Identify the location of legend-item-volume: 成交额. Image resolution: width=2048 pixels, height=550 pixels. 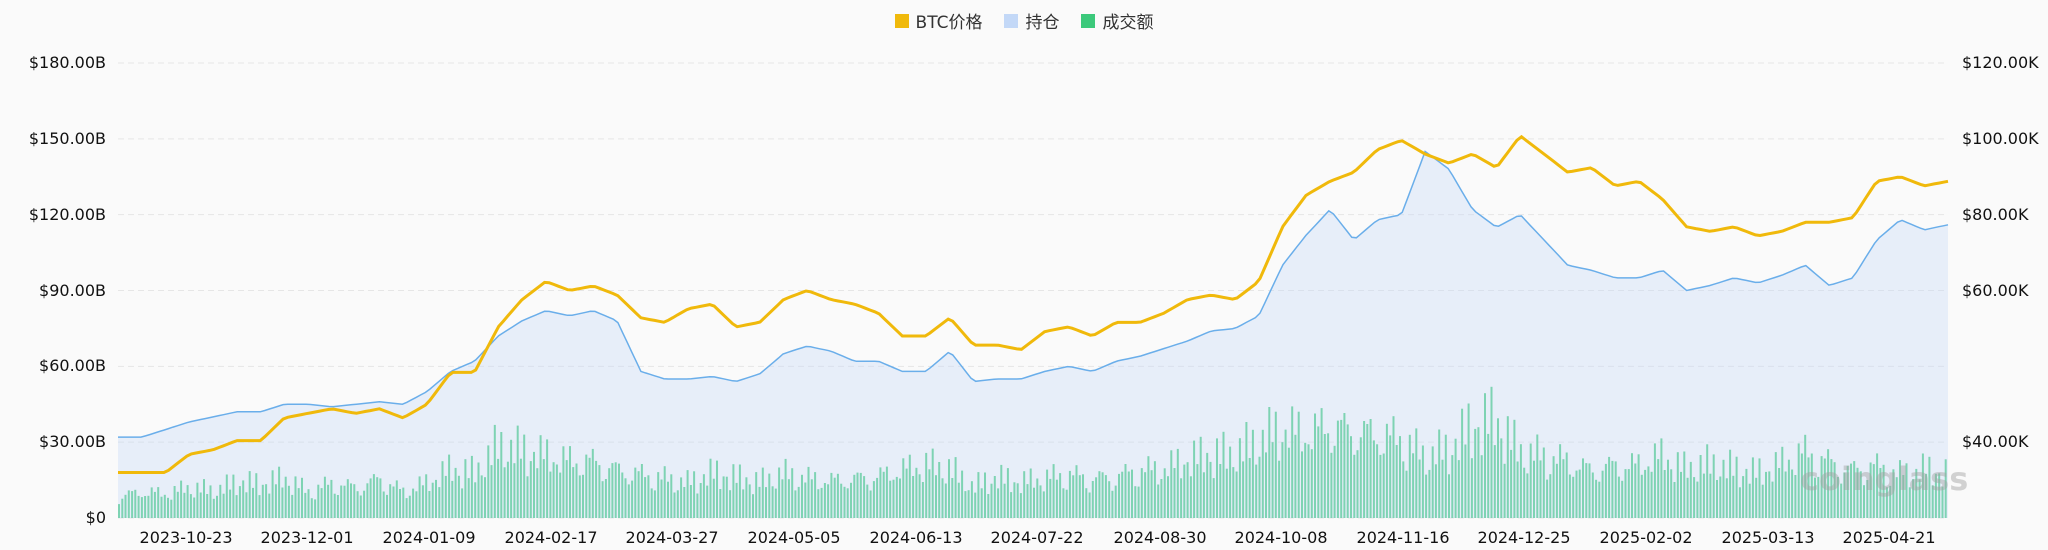
(1117, 20).